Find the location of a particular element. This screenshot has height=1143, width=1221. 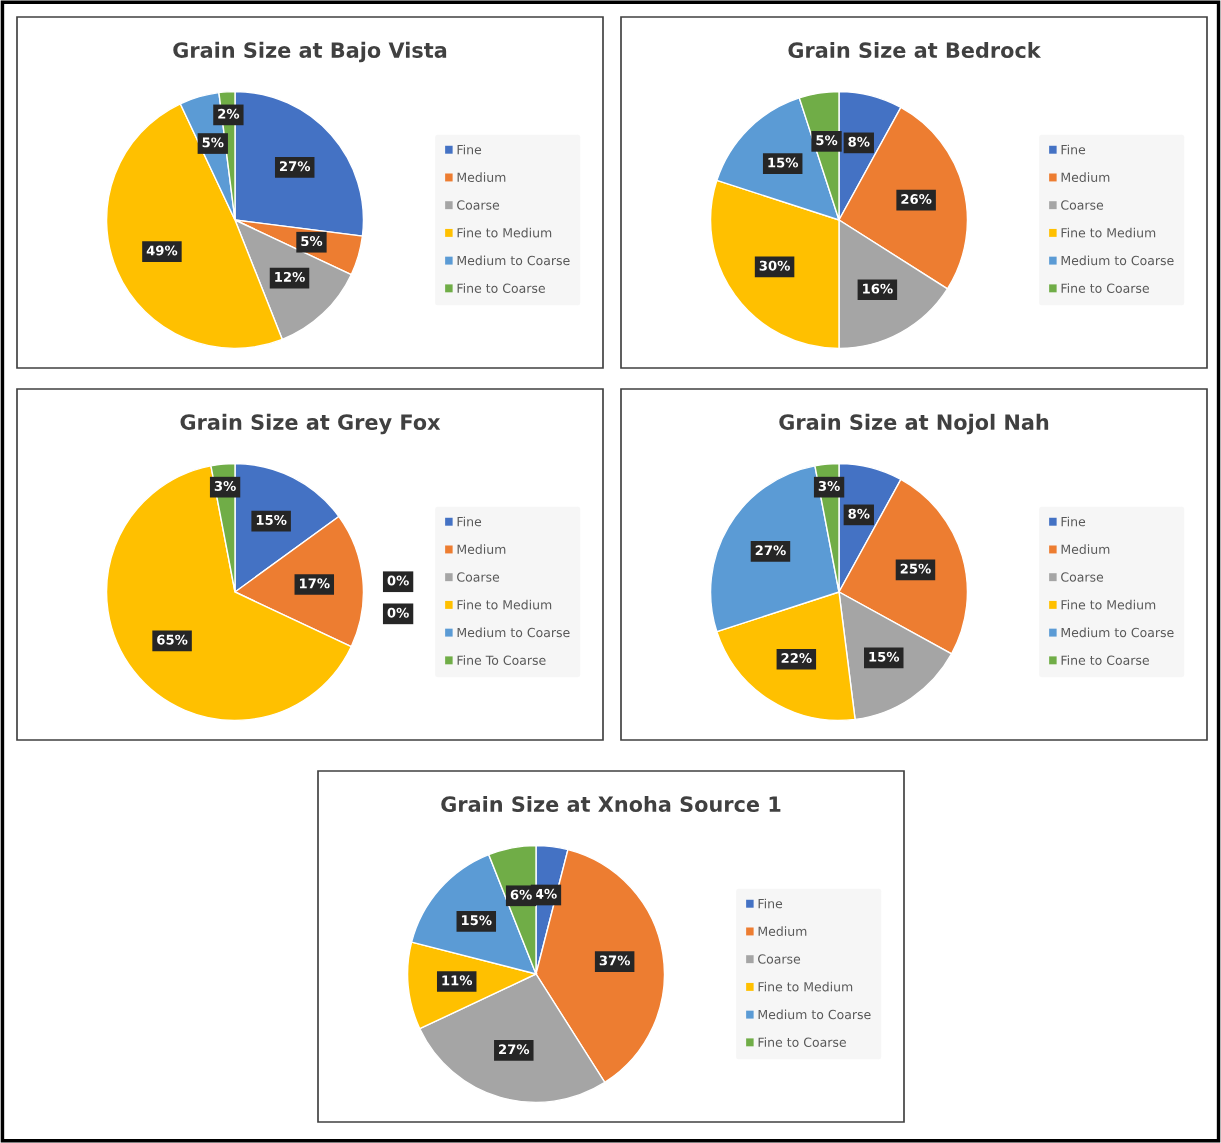

chart-title: Grain Size at Nojol Nah is located at coordinates (914, 424).